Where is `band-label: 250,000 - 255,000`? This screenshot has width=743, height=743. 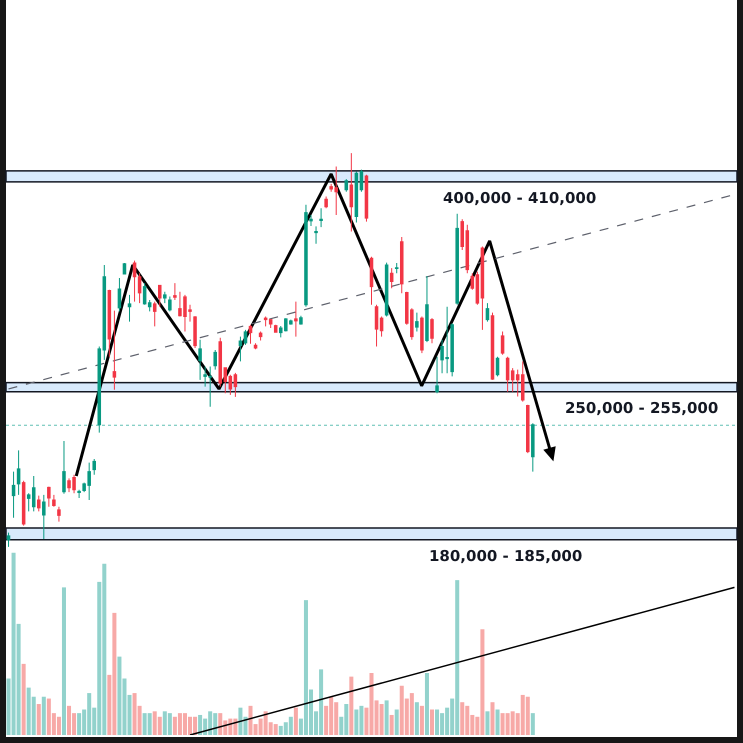
band-label: 250,000 - 255,000 is located at coordinates (641, 408).